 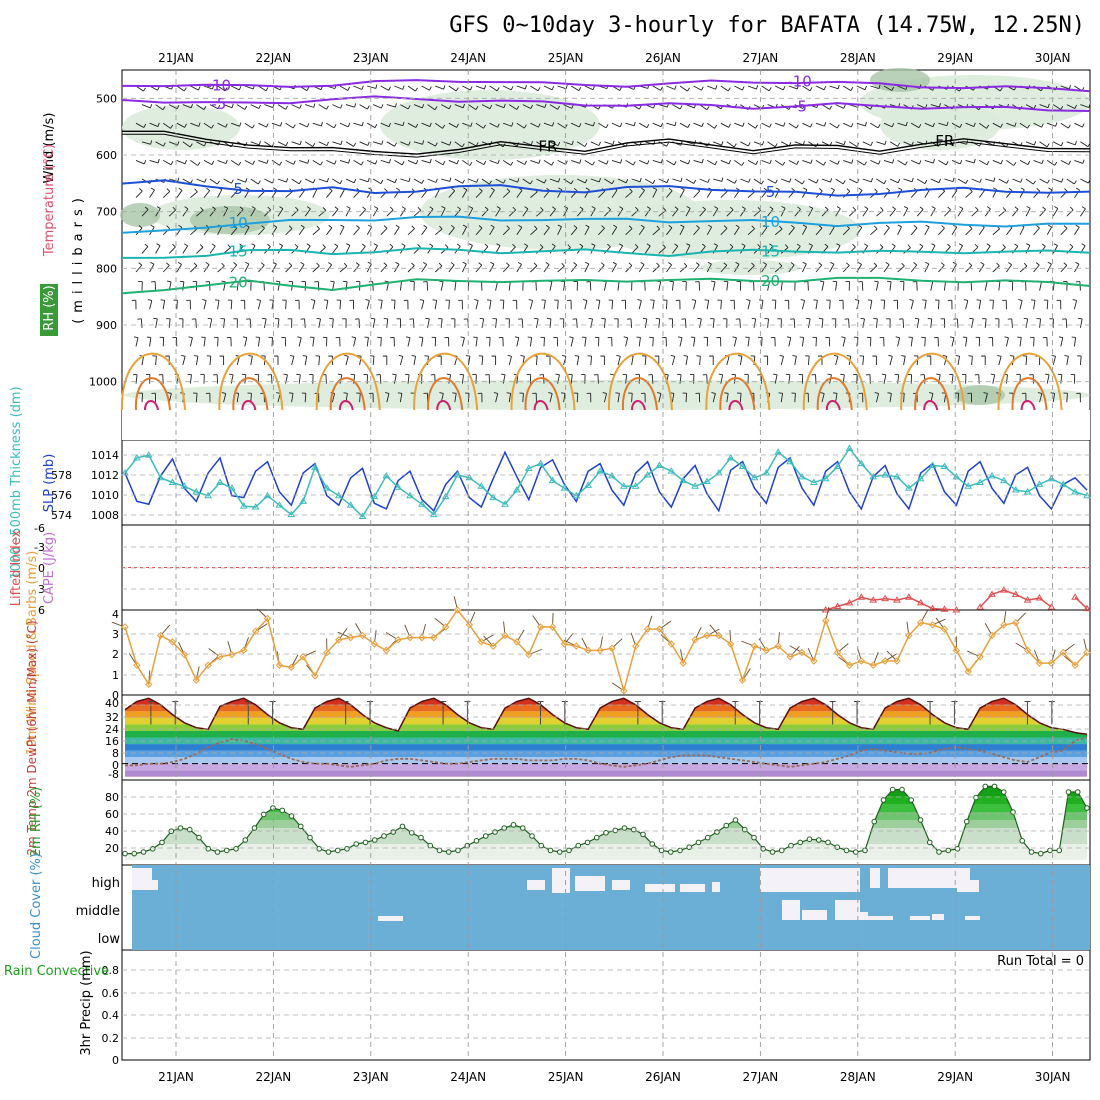 I want to click on low-contour-outer, so click(x=153, y=381).